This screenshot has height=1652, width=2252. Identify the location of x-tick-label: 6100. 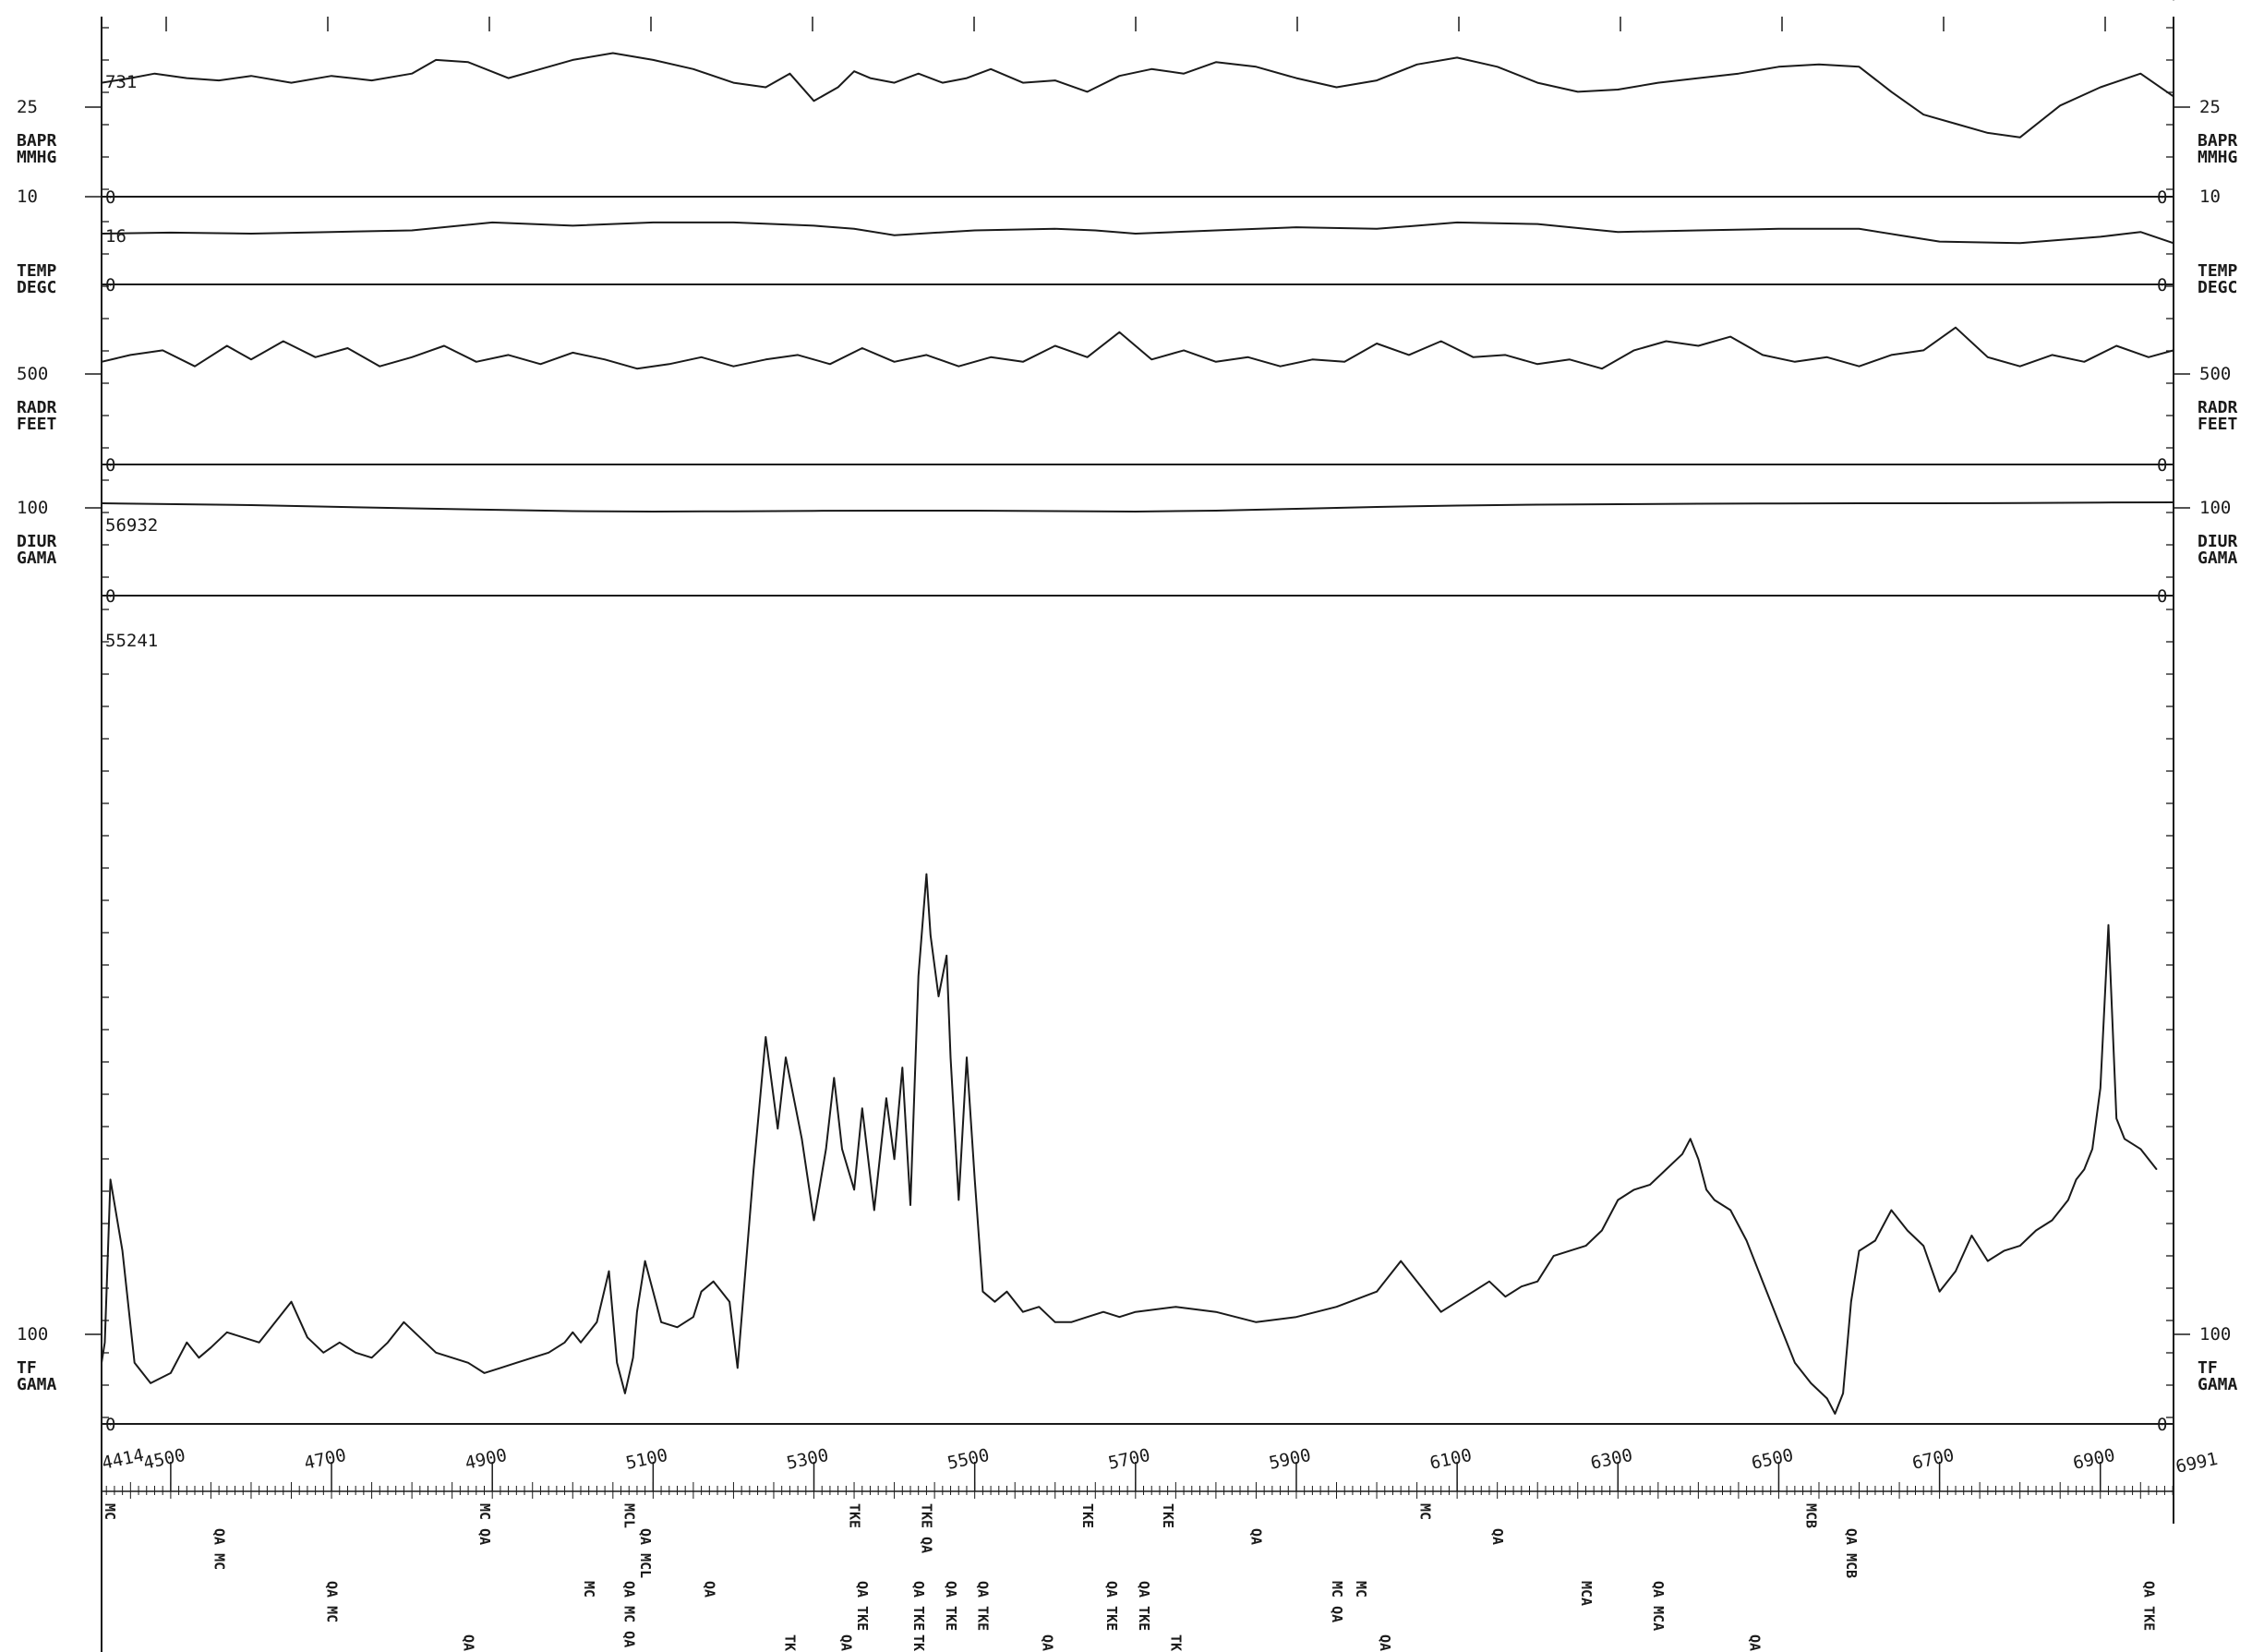
(1451, 1459).